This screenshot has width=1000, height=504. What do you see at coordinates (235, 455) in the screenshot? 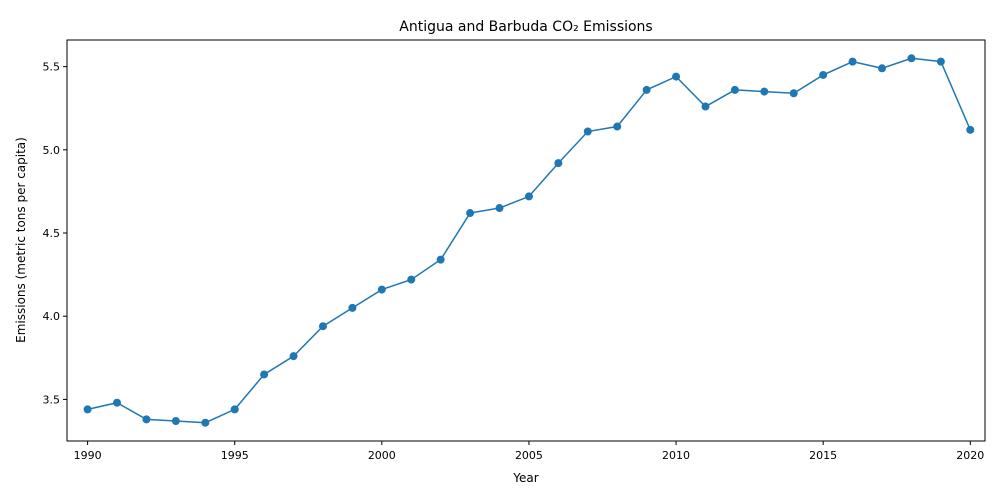
I see `x-tick-label: 1995` at bounding box center [235, 455].